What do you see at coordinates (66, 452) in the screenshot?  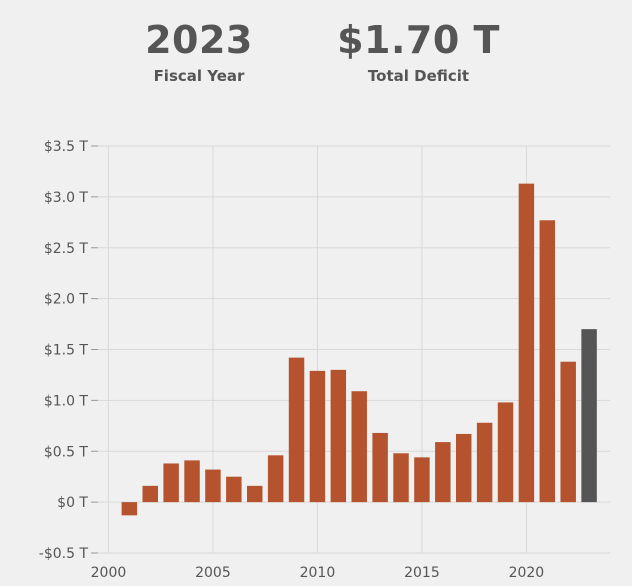 I see `y-tick-label: $0.5 T` at bounding box center [66, 452].